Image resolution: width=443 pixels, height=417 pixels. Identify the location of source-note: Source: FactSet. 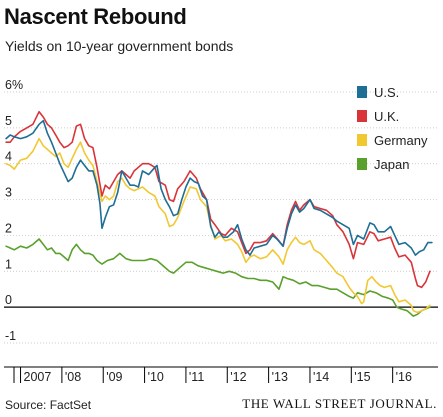
(48, 405).